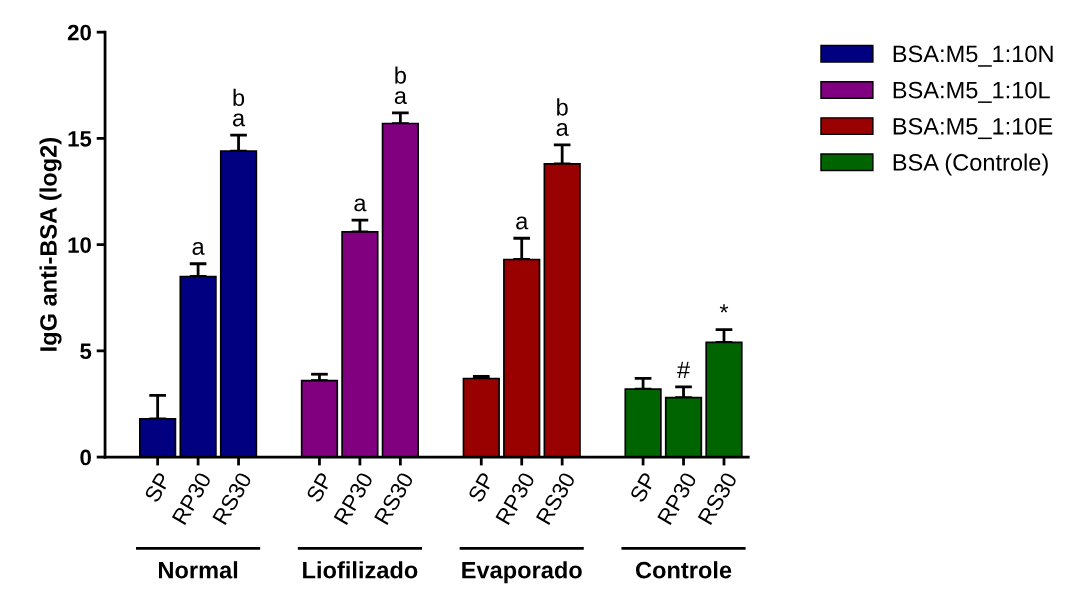 This screenshot has width=1072, height=607. Describe the element at coordinates (50, 244) in the screenshot. I see `y-axis-title: IgG anti-BSA (log2)` at that location.